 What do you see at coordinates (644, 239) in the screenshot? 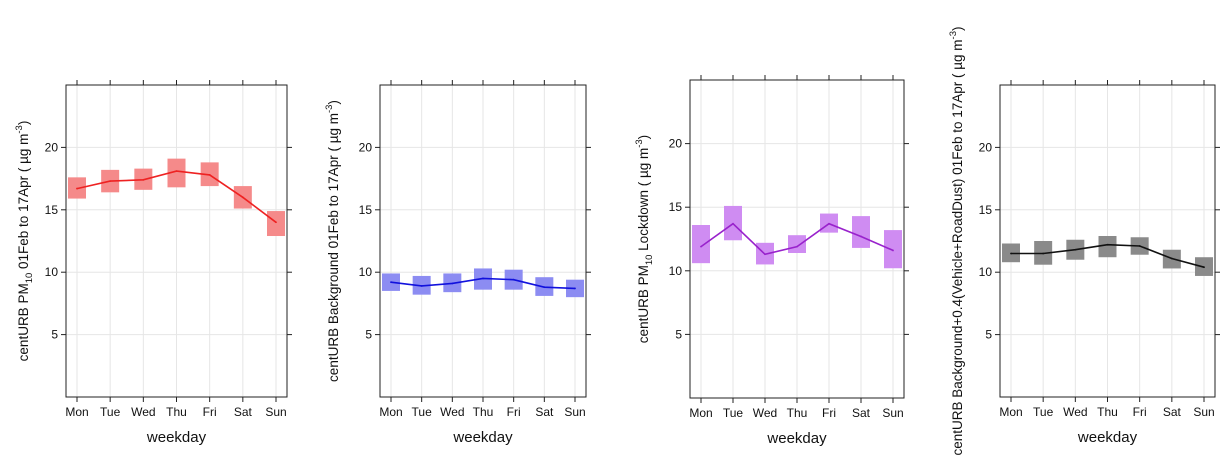
I see `y-axis-label: centURB PM10 Lockdown ( µg m-3)` at bounding box center [644, 239].